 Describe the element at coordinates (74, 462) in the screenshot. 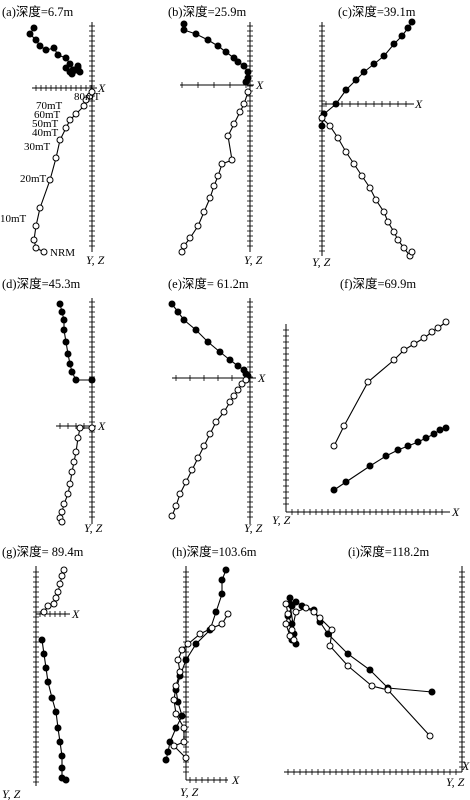

I see `panel-d-open-point` at that location.